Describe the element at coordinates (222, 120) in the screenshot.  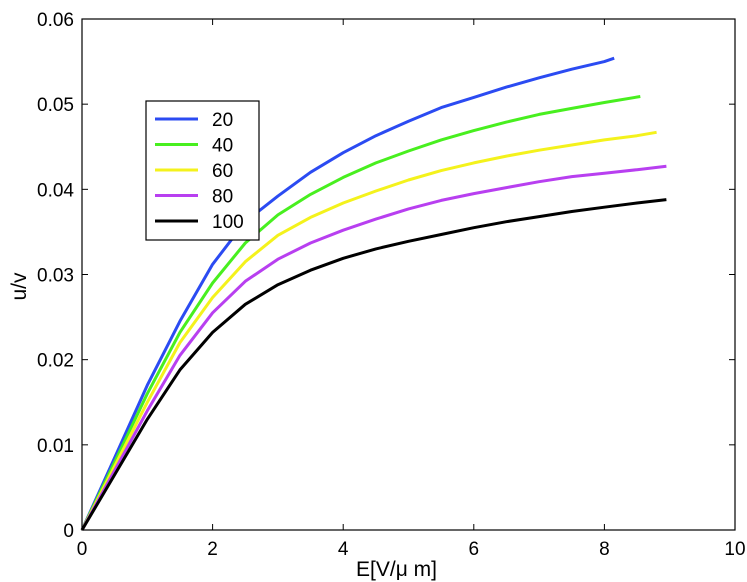
I see `legend-label-20: 20` at that location.